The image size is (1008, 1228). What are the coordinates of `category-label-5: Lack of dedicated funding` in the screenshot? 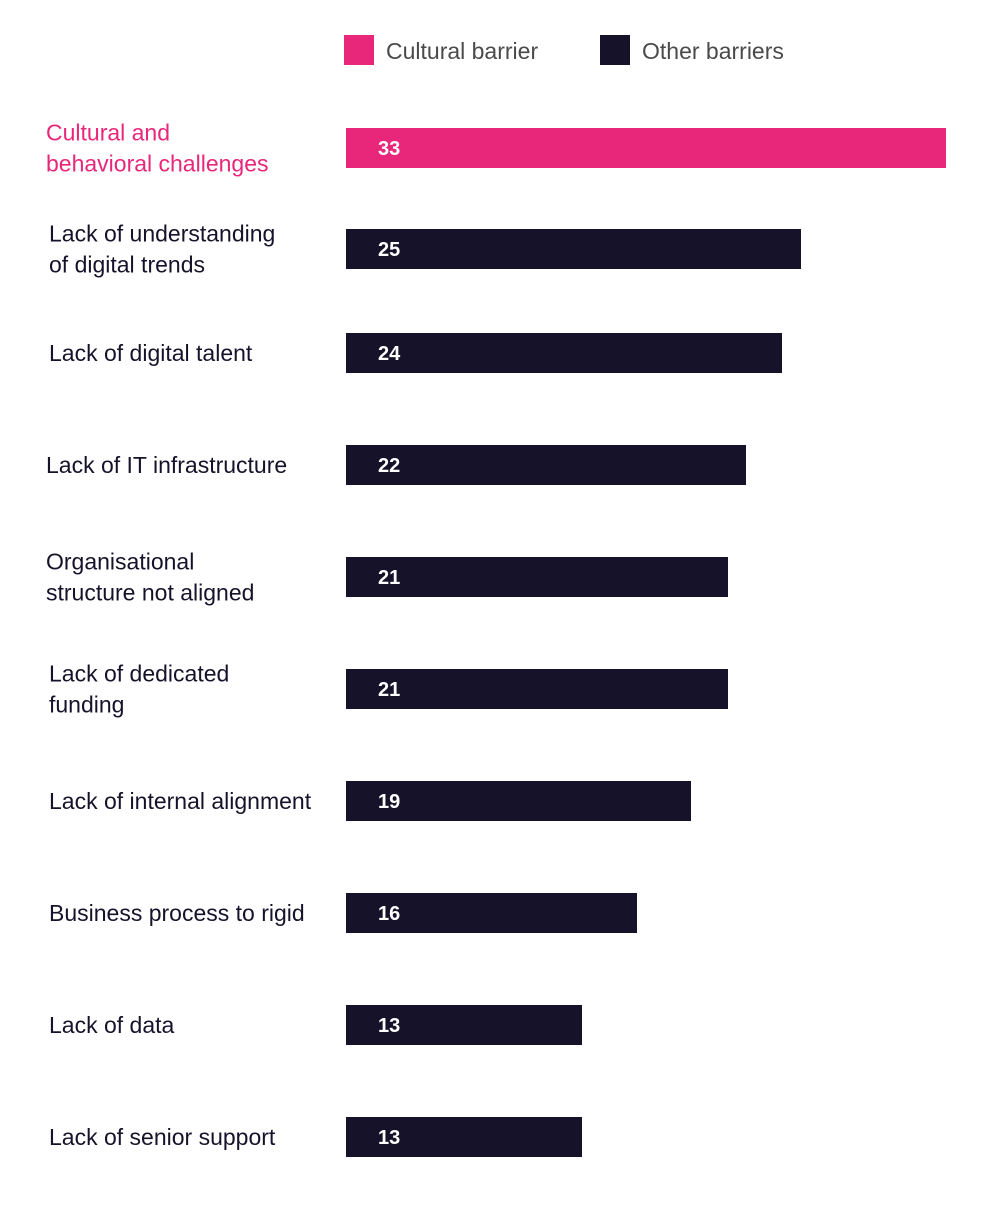 It's located at (139, 689).